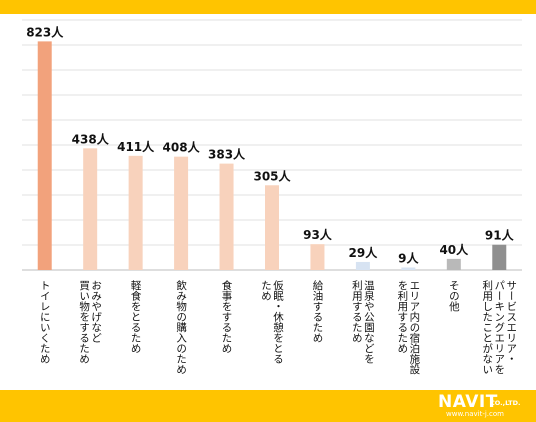 The width and height of the screenshot is (536, 422). What do you see at coordinates (96, 311) in the screenshot?
I see `category-label: おみやげなど` at bounding box center [96, 311].